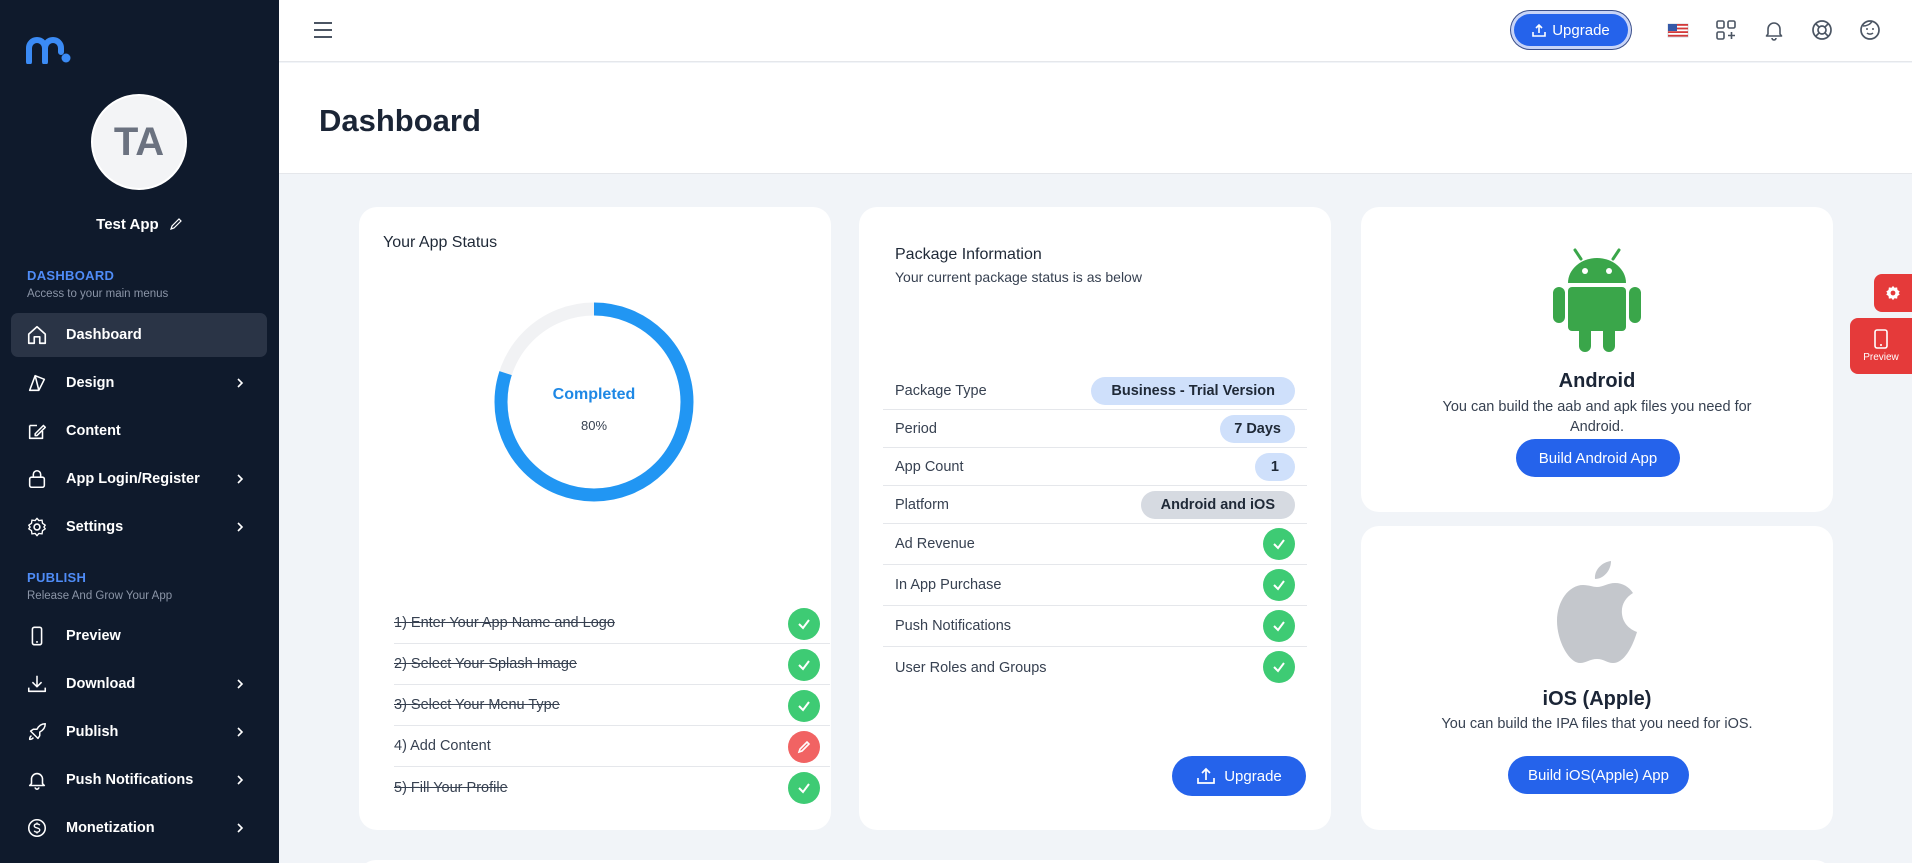  Describe the element at coordinates (127, 224) in the screenshot. I see `app-name-label: Test App` at that location.